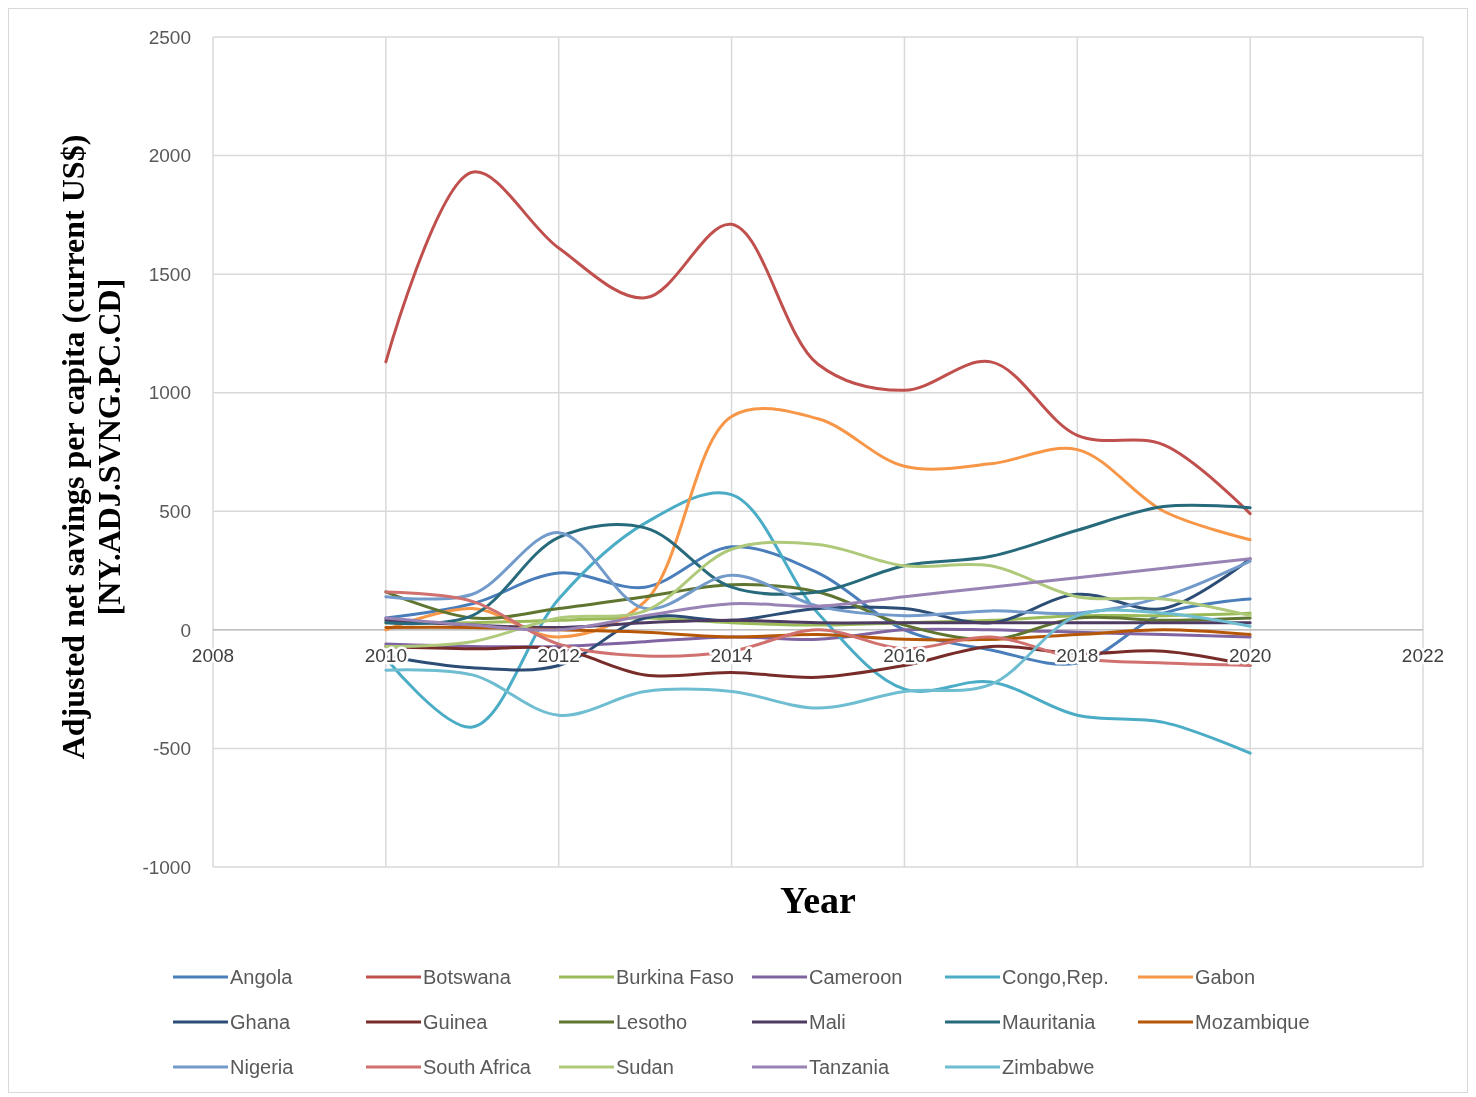  I want to click on legend-label: Nigeria, so click(262, 1067).